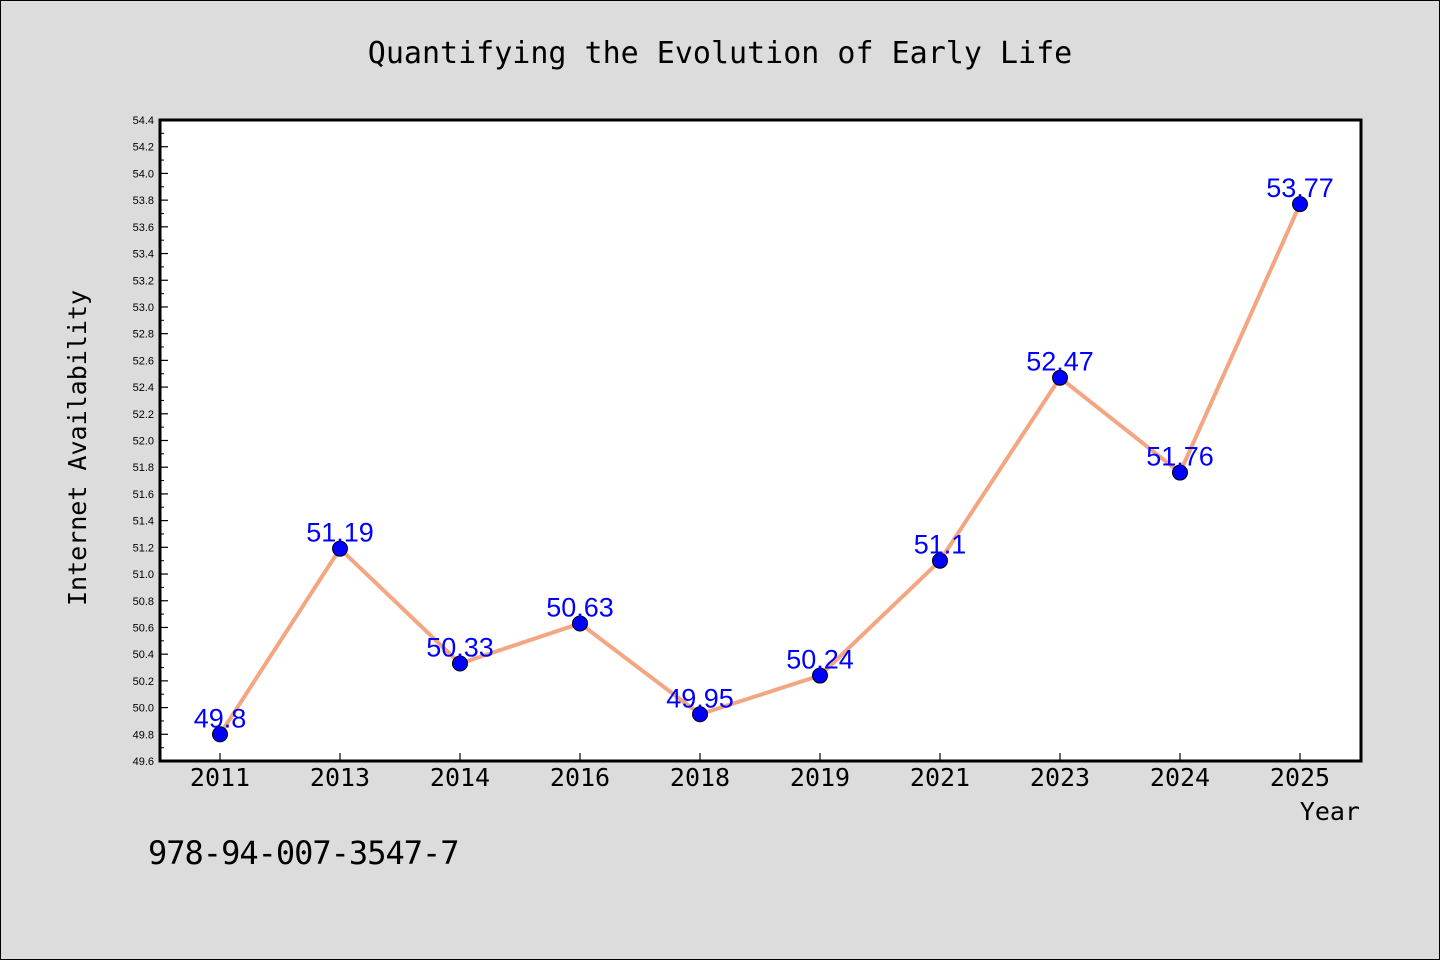 The image size is (1440, 960). I want to click on y-tick-label: 49.6, so click(143, 762).